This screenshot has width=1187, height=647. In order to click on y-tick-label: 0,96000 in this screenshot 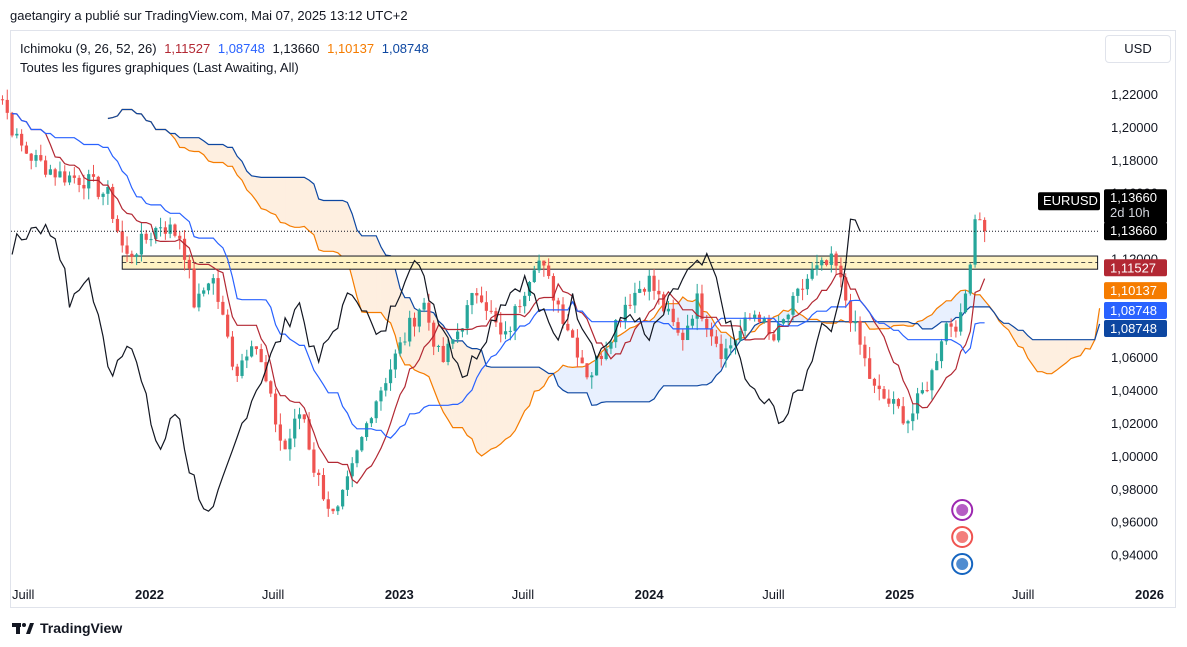, I will do `click(1134, 522)`.